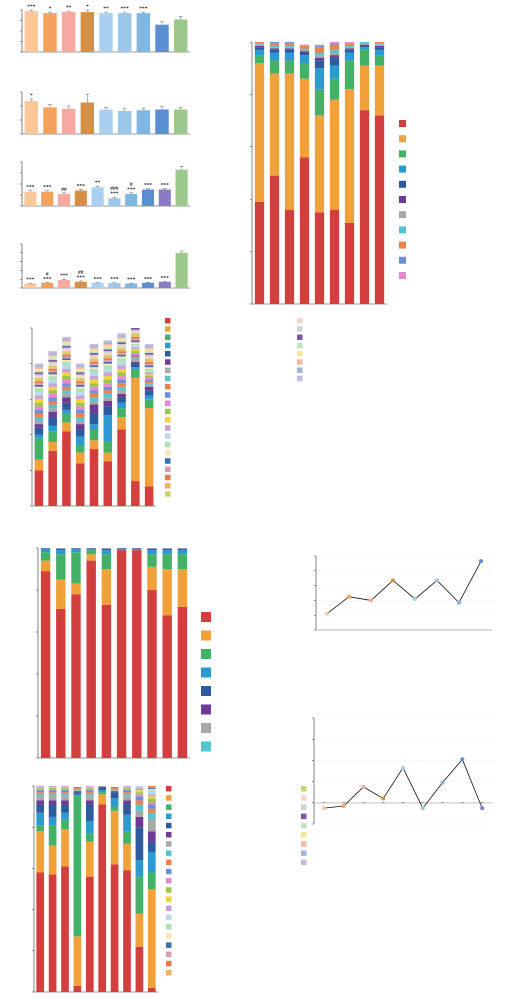  What do you see at coordinates (404, 587) in the screenshot?
I see `series-line` at bounding box center [404, 587].